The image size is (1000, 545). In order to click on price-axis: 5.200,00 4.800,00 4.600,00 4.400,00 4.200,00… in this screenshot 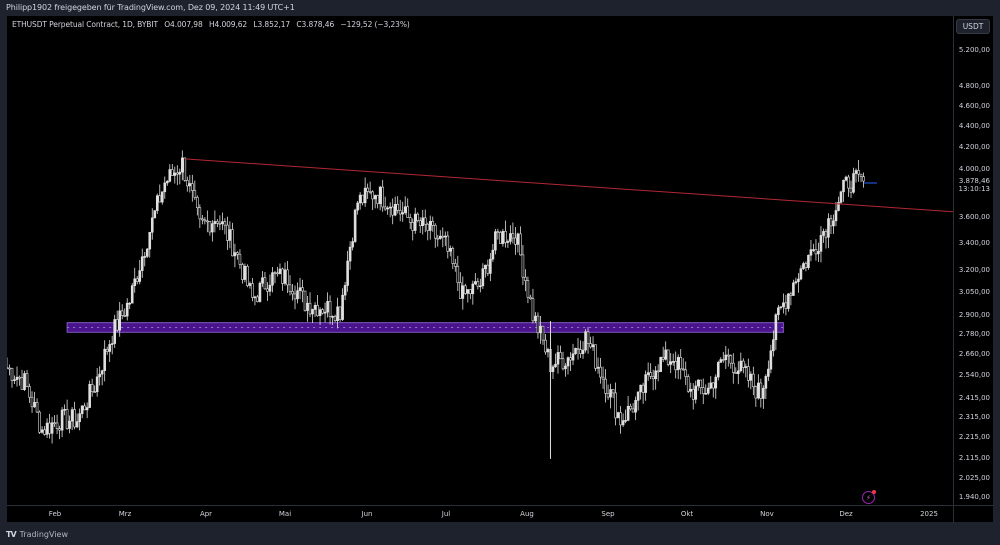, I will do `click(973, 260)`.